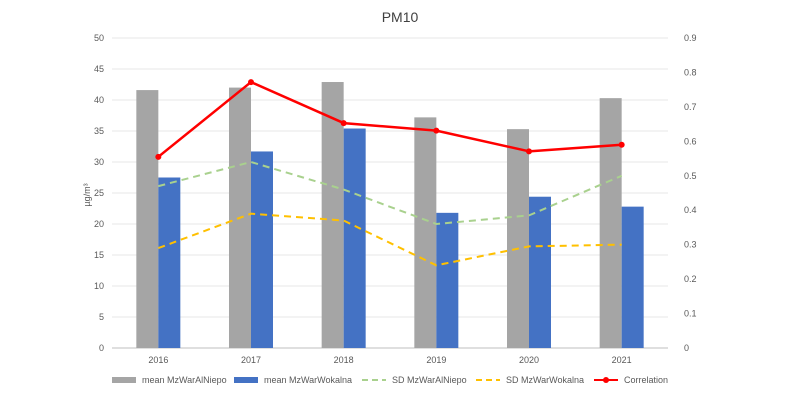 The image size is (800, 400). Describe the element at coordinates (690, 193) in the screenshot. I see `y-axis-right: 0 0.1 0.2 0.3 0.4 0.5 0.6 0.7 0.8 0.9` at that location.